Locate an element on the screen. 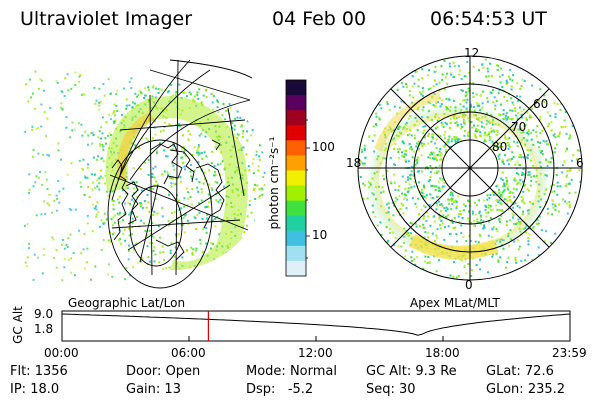  mlt-label-0: 0 is located at coordinates (469, 285).